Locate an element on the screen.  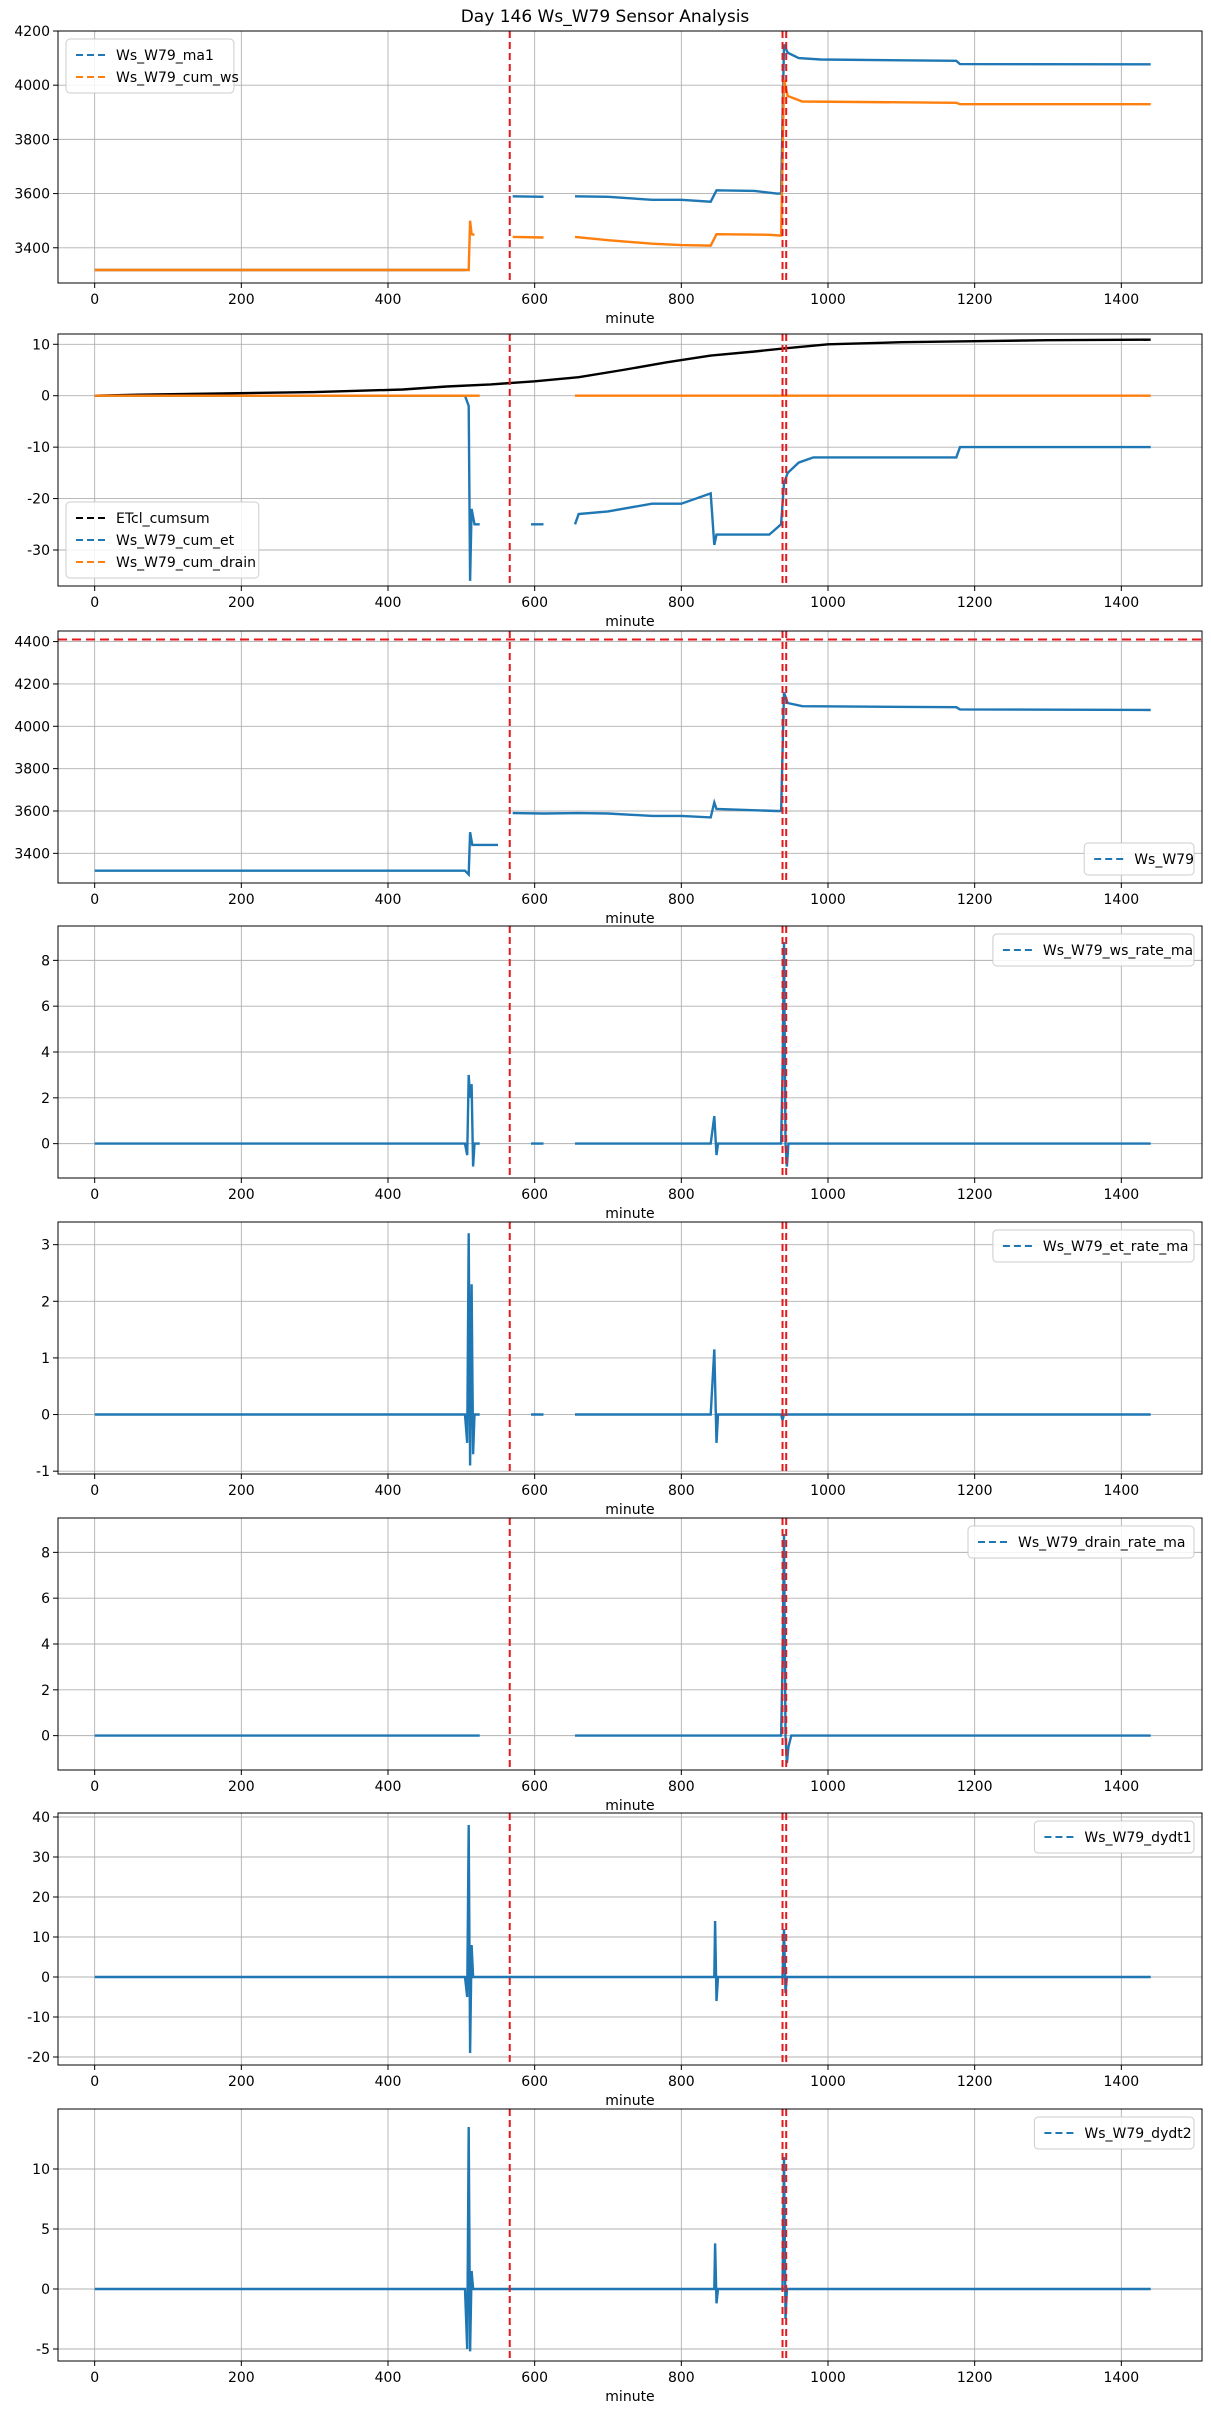
y-tick-label: 4400 is located at coordinates (32, 643).